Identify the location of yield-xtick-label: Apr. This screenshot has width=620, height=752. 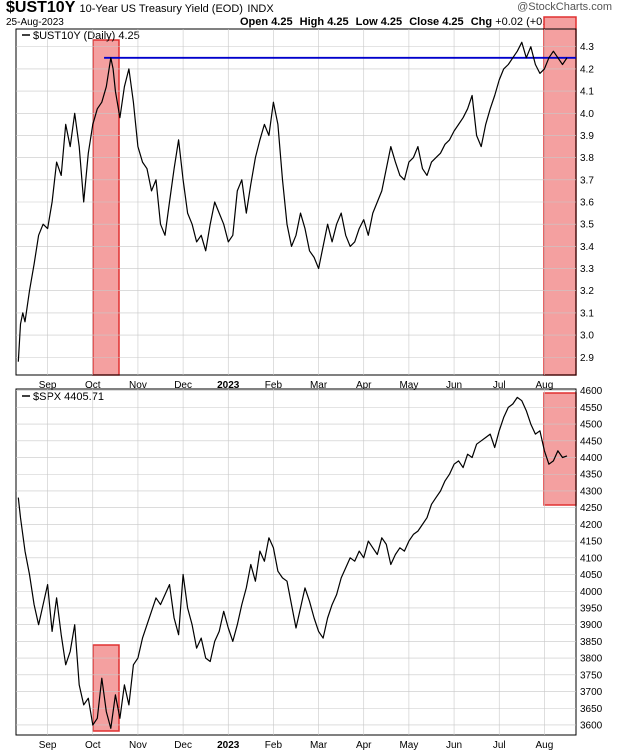
(364, 385).